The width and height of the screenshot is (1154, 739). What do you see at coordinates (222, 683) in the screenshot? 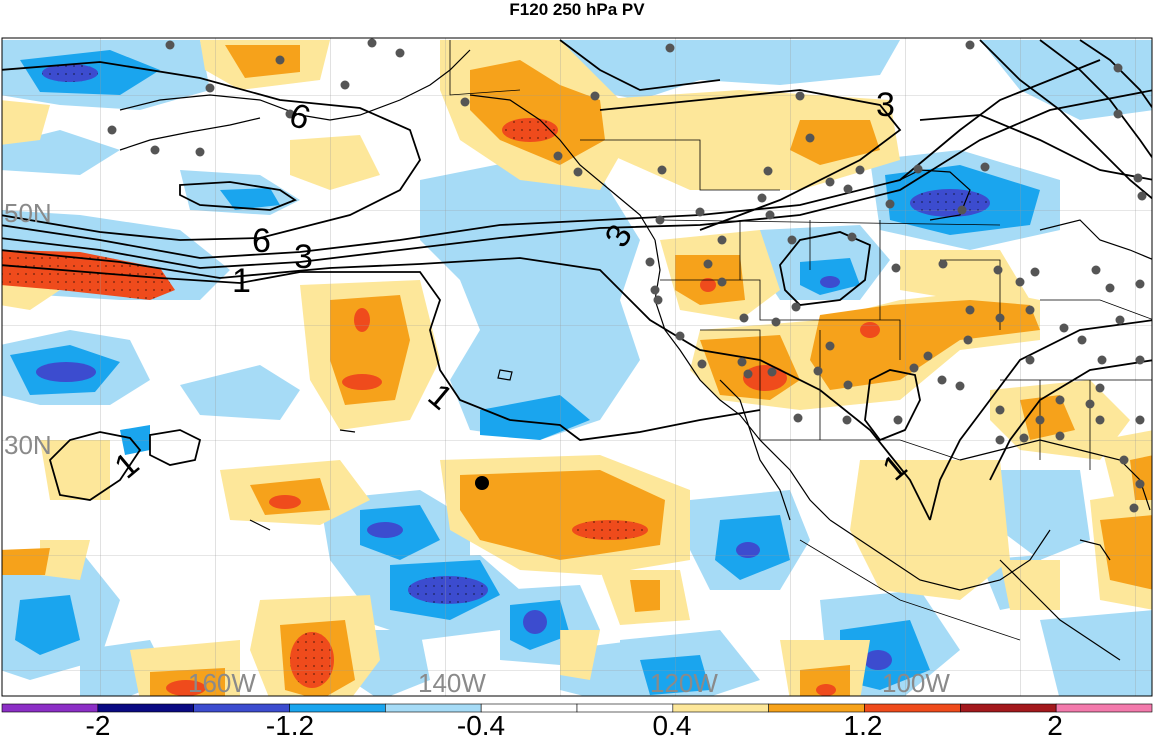
I see `lon-label-160w: 160W` at bounding box center [222, 683].